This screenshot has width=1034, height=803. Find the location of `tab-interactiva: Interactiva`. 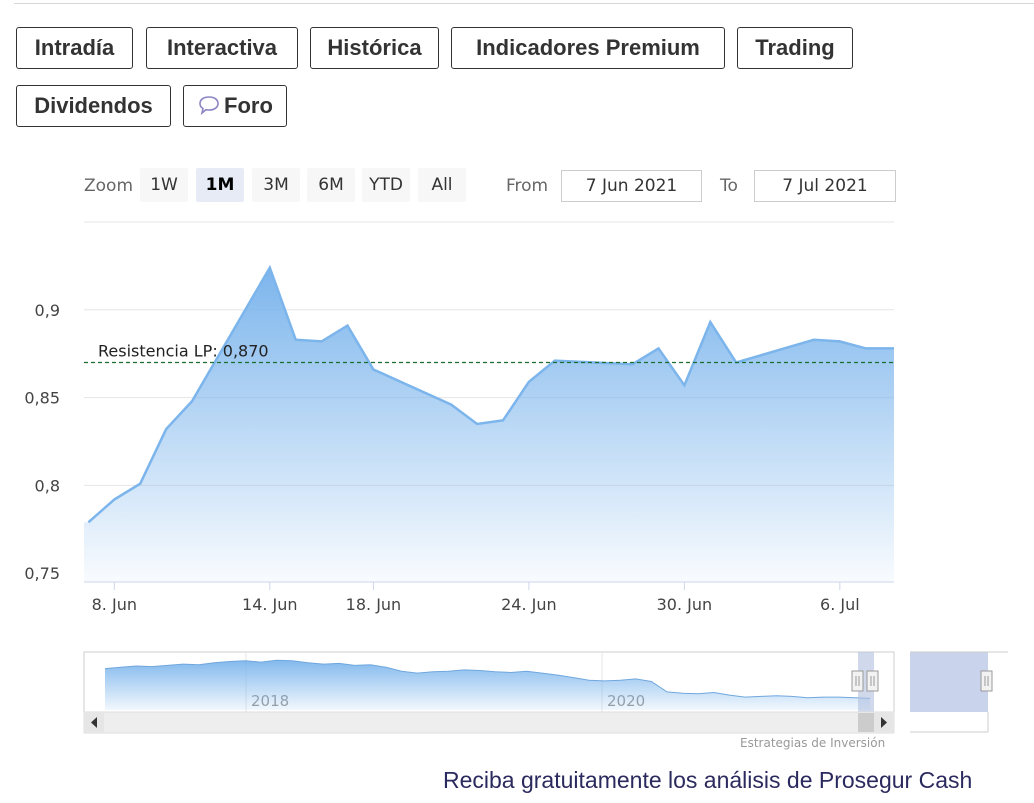

tab-interactiva: Interactiva is located at coordinates (222, 48).